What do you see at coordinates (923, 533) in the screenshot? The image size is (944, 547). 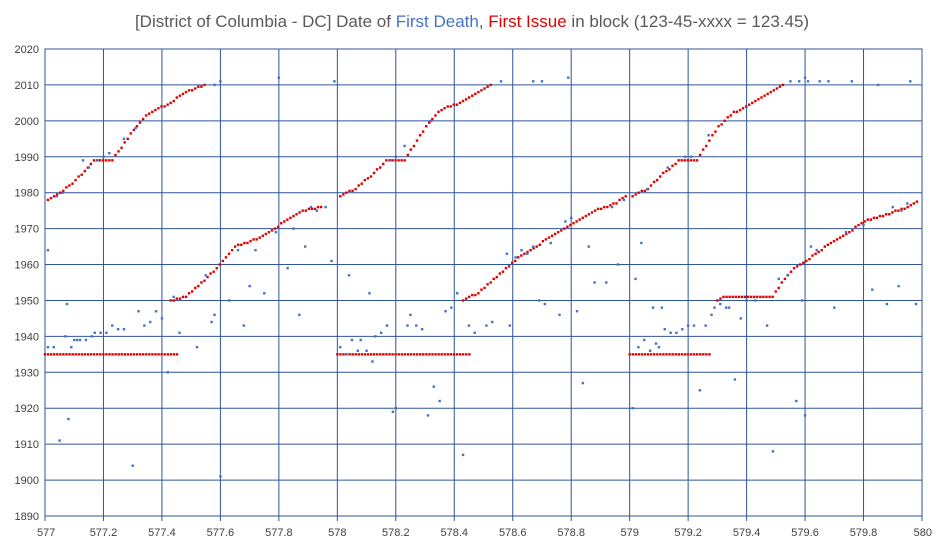 I see `x-tick-label: 580` at bounding box center [923, 533].